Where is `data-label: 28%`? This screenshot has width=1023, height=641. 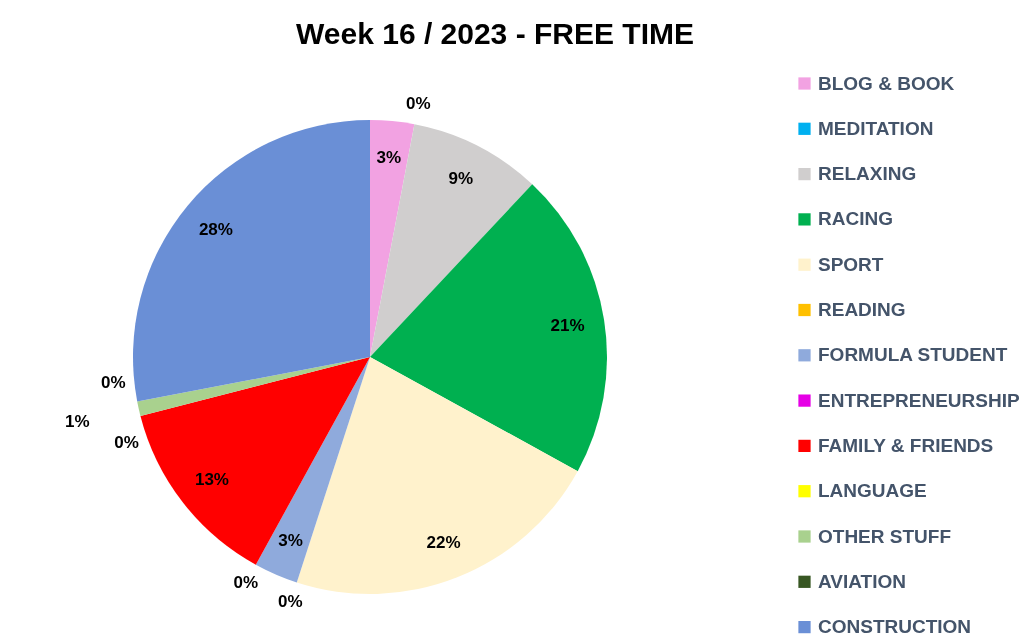
data-label: 28% is located at coordinates (215, 229).